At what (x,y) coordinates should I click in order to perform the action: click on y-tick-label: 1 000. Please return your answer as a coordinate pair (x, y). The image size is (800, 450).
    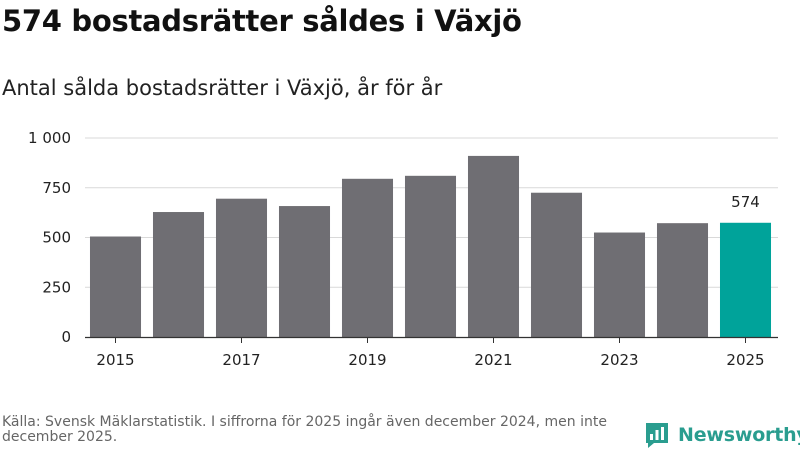
    Looking at the image, I should click on (49, 138).